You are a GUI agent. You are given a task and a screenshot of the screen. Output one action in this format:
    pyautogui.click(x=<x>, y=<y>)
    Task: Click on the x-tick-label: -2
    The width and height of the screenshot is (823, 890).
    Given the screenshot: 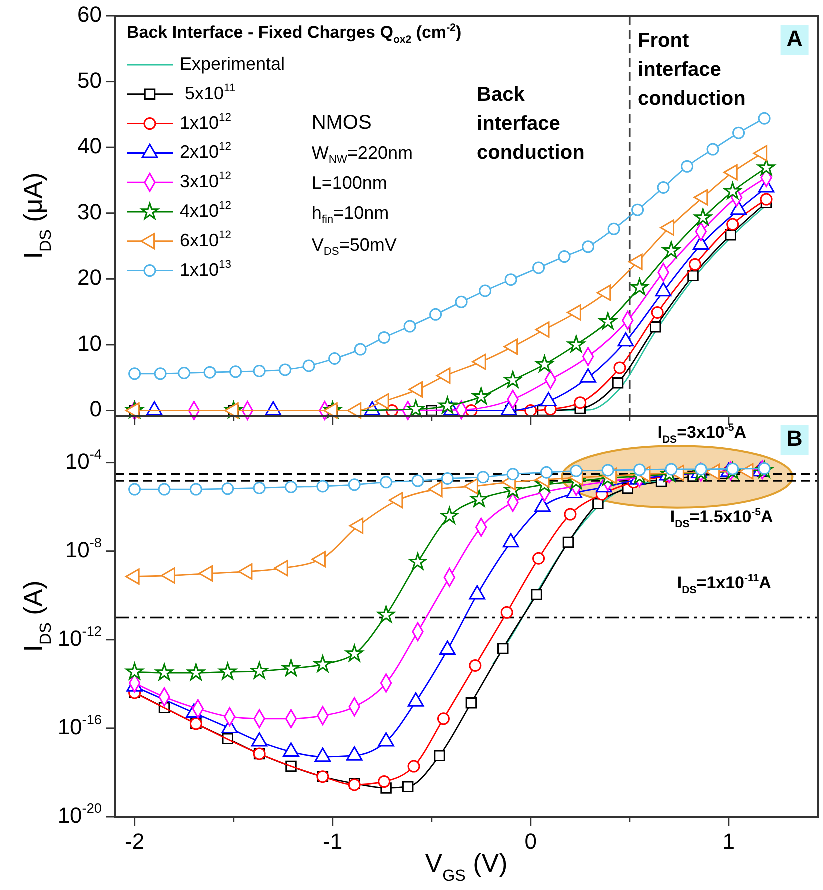 What is the action you would take?
    pyautogui.click(x=135, y=841)
    